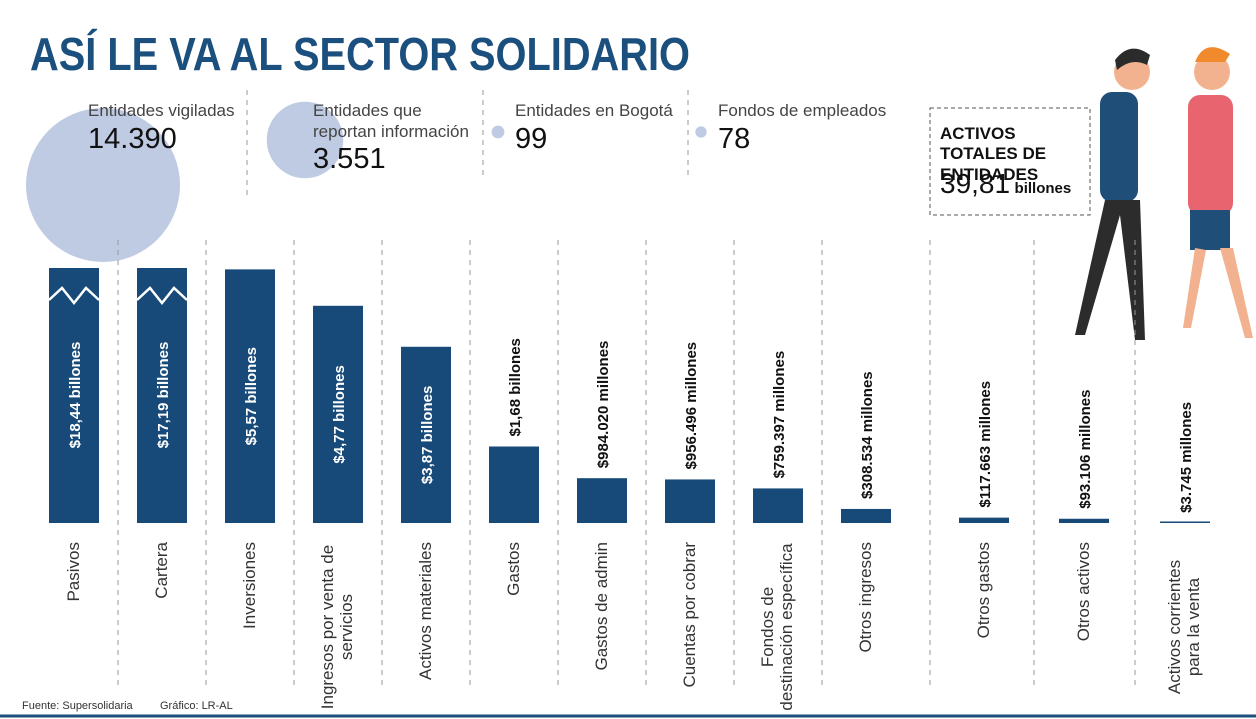 This screenshot has height=719, width=1256. I want to click on value-label: $956.496 millones, so click(691, 406).